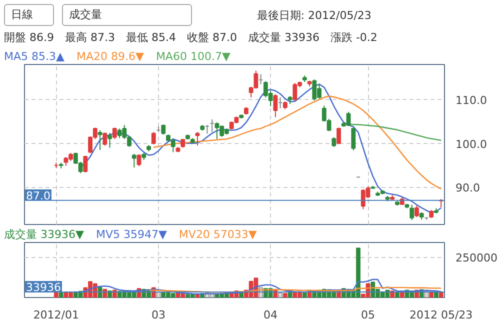 Image resolution: width=504 pixels, height=328 pixels. What do you see at coordinates (191, 38) in the screenshot?
I see `text: 開盤 86.9 最高 87.3 最低 85.4 收盤 87.0 成交量 33936 漲跌 -0.2` at bounding box center [191, 38].